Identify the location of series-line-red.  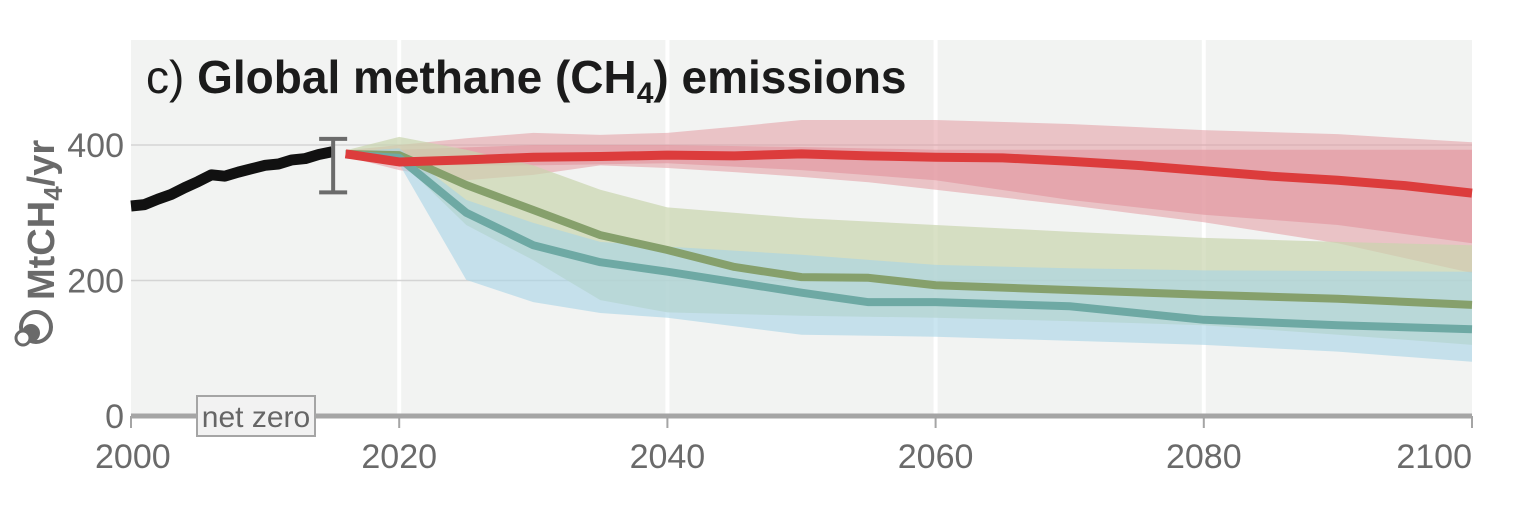
(908, 173).